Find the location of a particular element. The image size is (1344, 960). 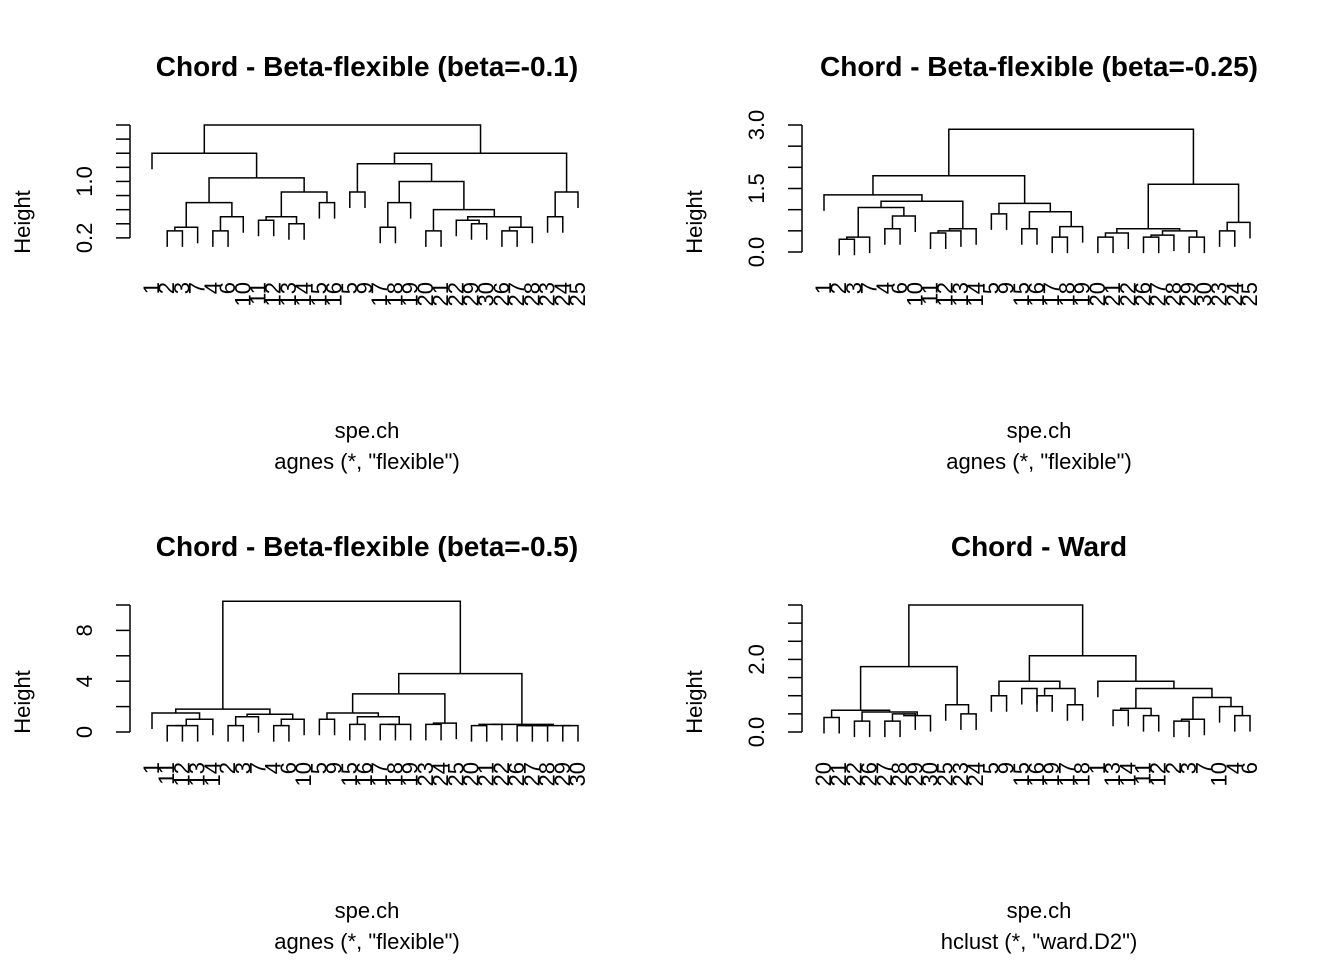

merge-b6 is located at coordinates (467, 228).